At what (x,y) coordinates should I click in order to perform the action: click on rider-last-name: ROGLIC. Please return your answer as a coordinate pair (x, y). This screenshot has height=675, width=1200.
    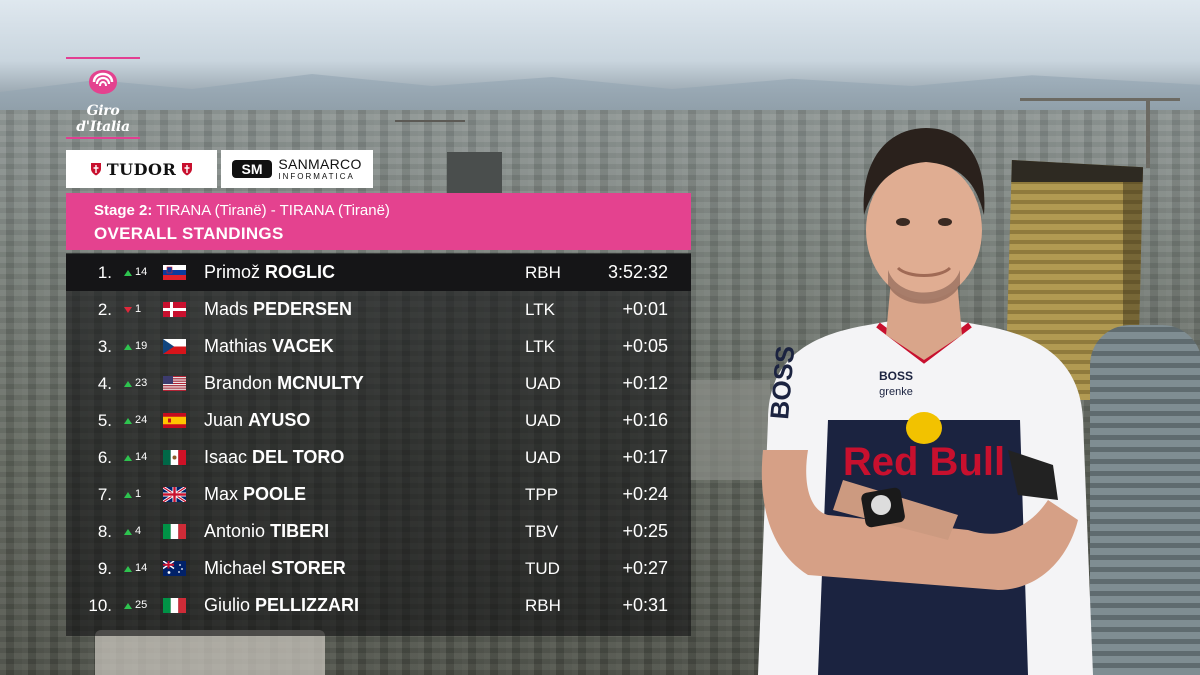
    Looking at the image, I should click on (300, 272).